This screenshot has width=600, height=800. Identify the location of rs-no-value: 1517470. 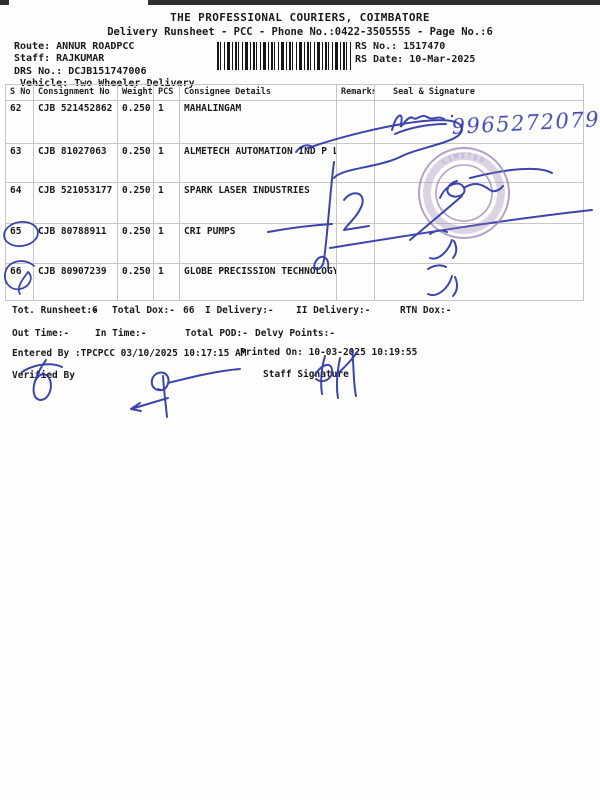
(424, 46).